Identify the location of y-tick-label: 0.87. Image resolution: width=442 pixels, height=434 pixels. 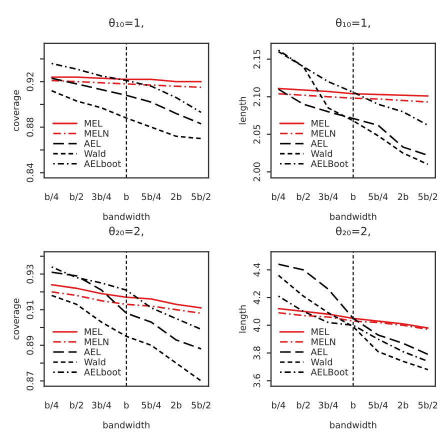
(30, 381).